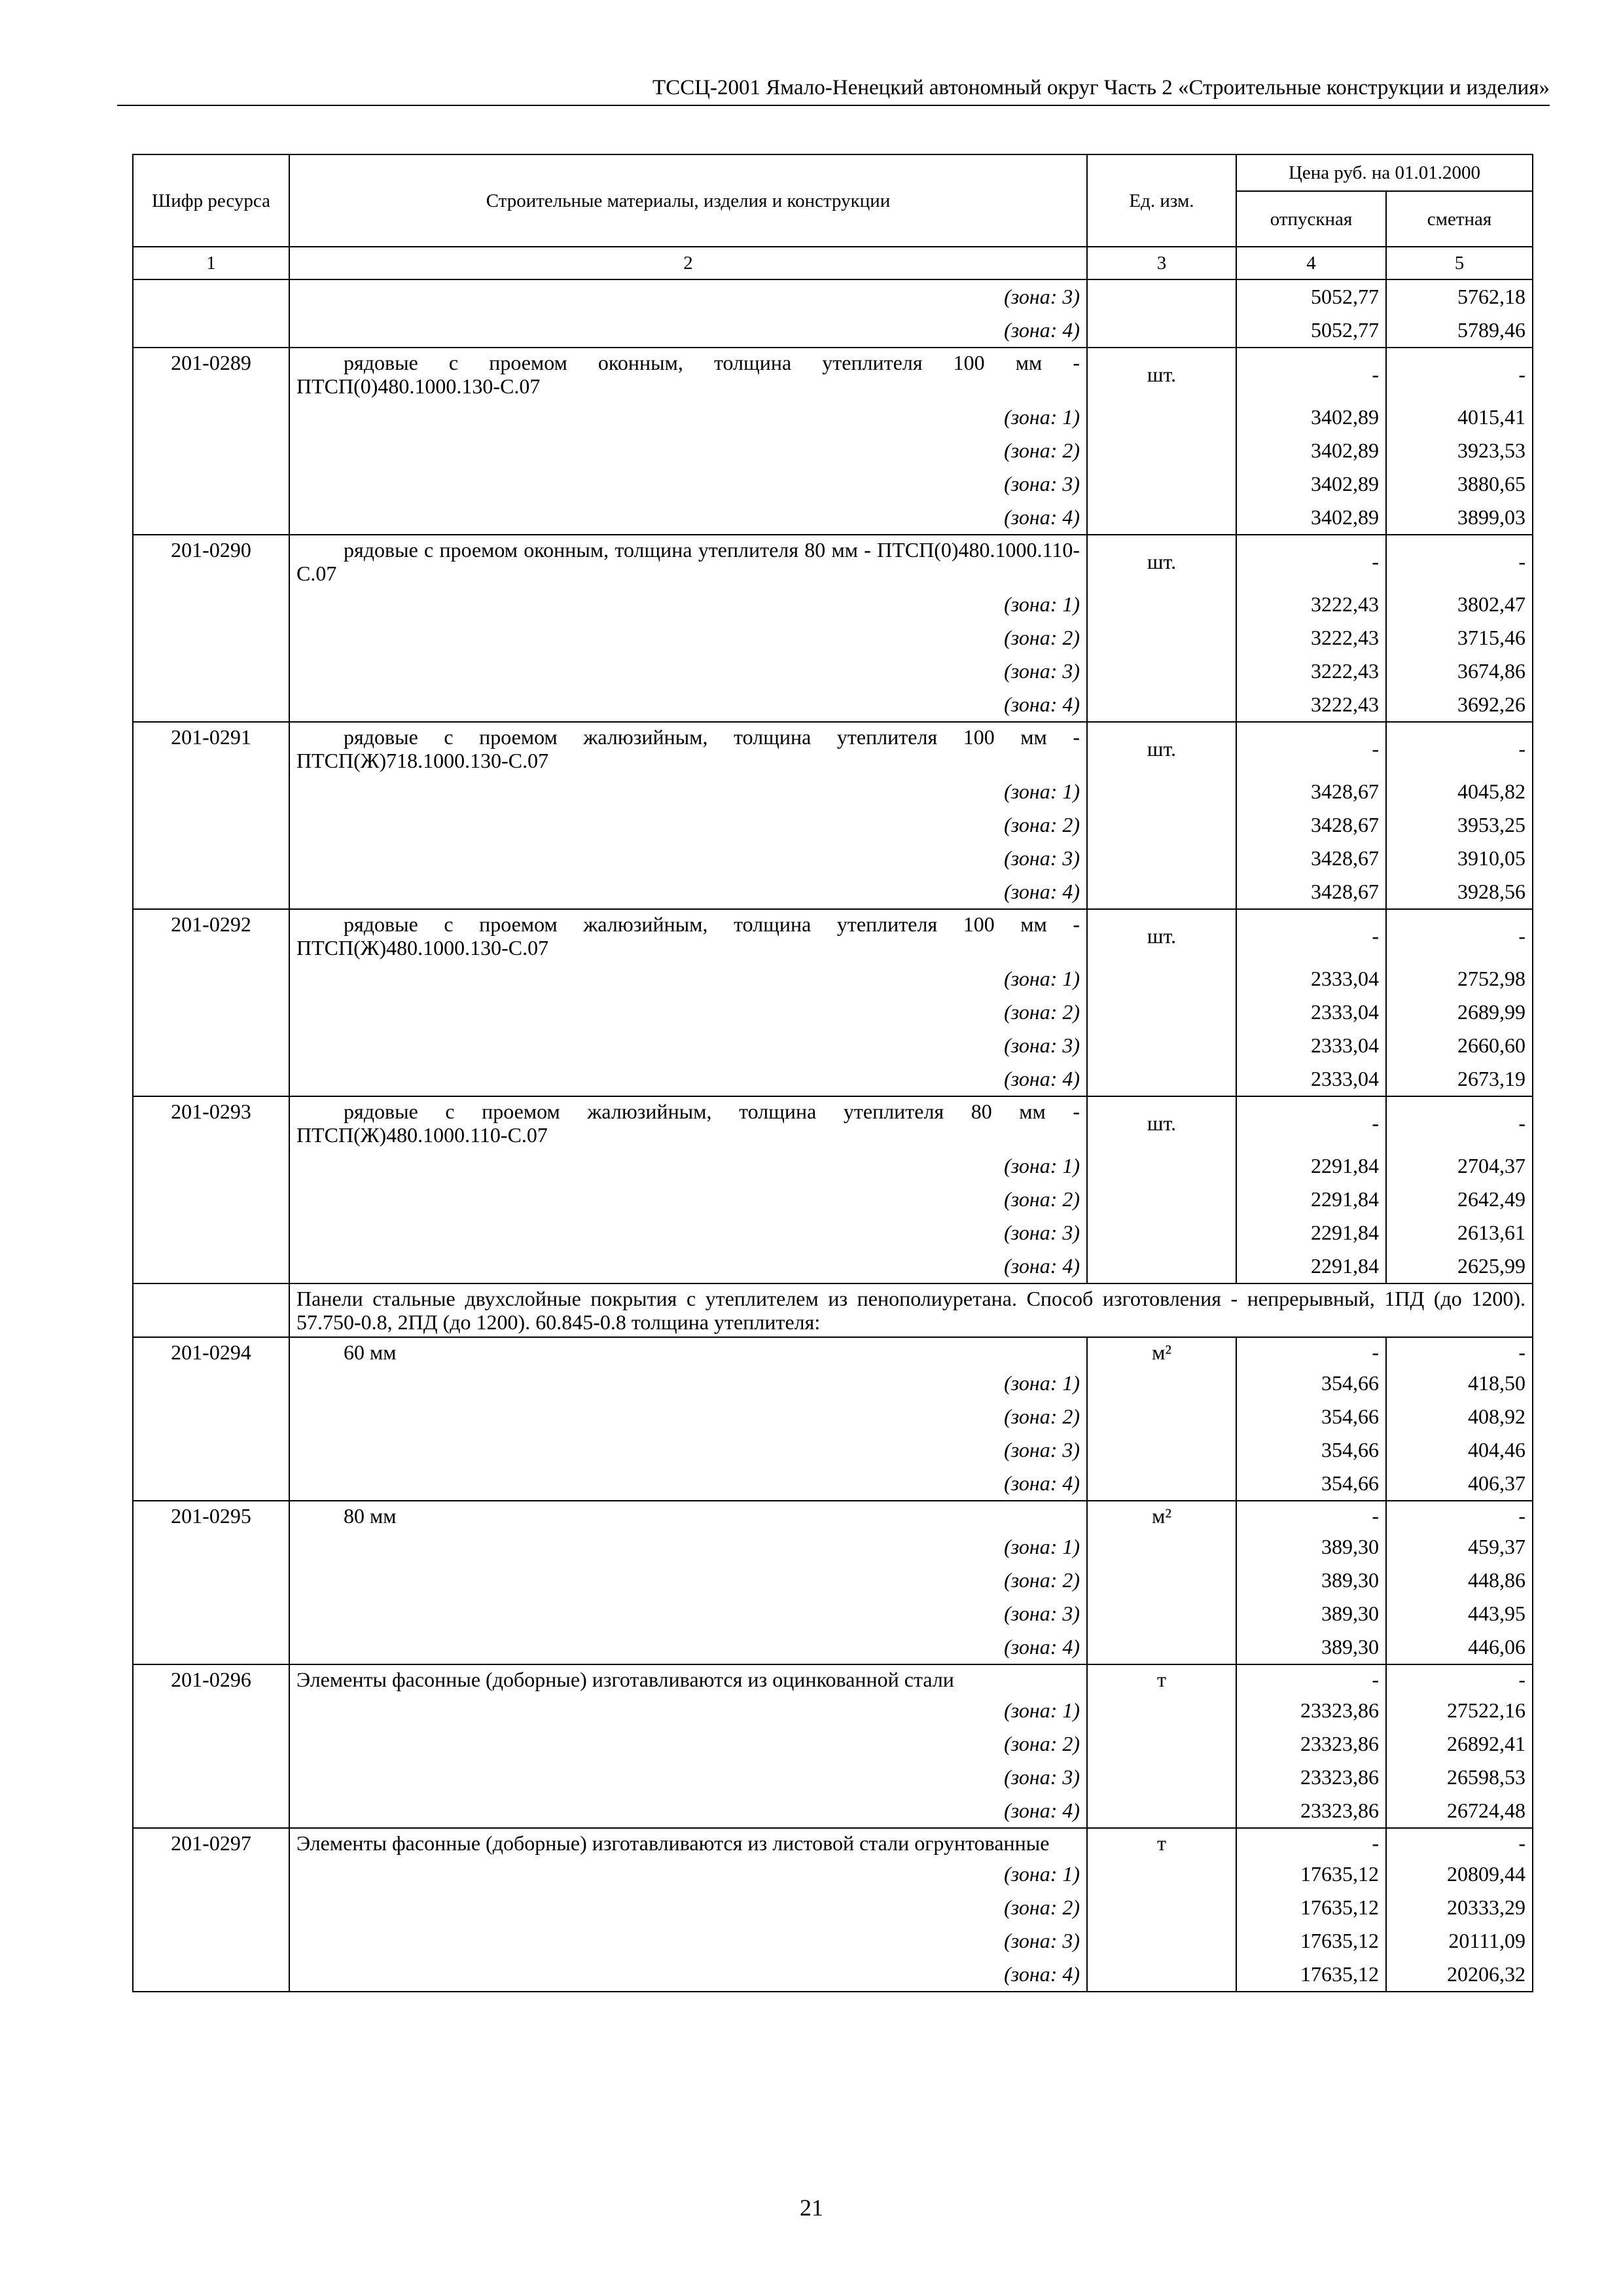  I want to click on release-price: 3402,89, so click(1311, 451).